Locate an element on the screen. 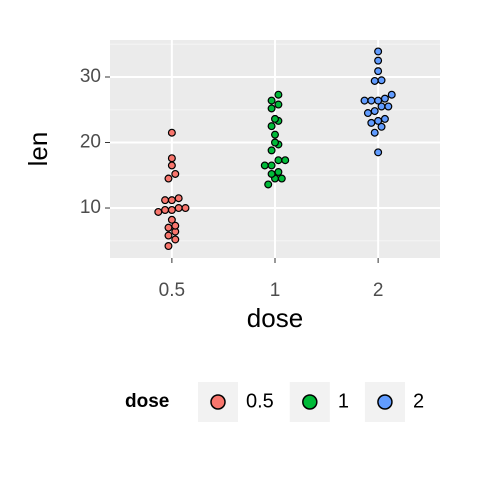 The height and width of the screenshot is (480, 480). y-tick-label: 30 is located at coordinates (90, 76).